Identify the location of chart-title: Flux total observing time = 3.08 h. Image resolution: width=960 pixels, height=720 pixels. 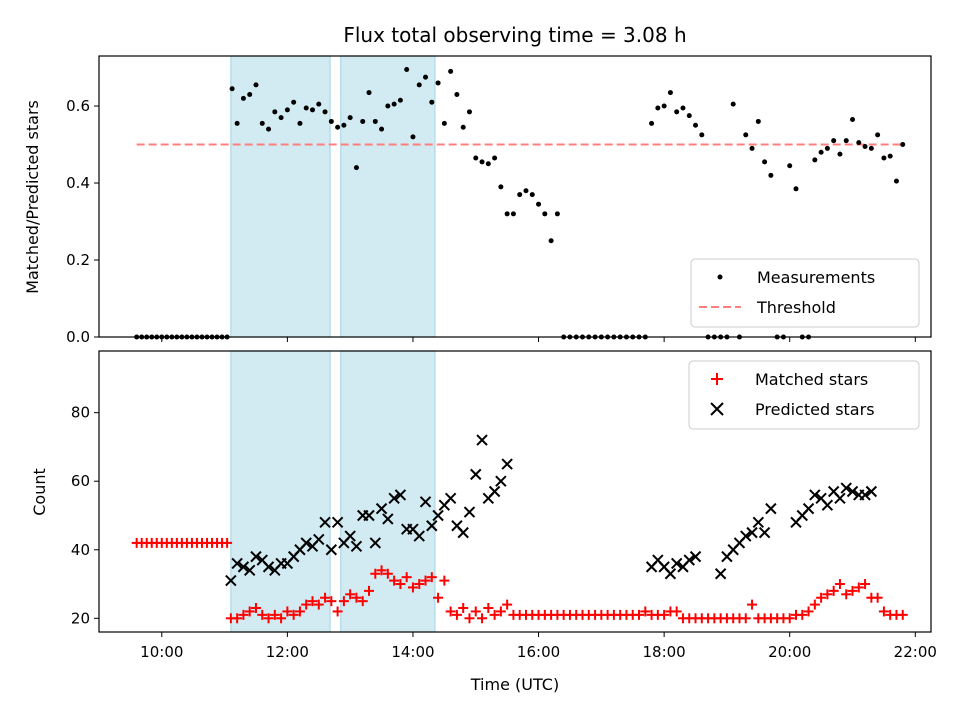
(514, 35).